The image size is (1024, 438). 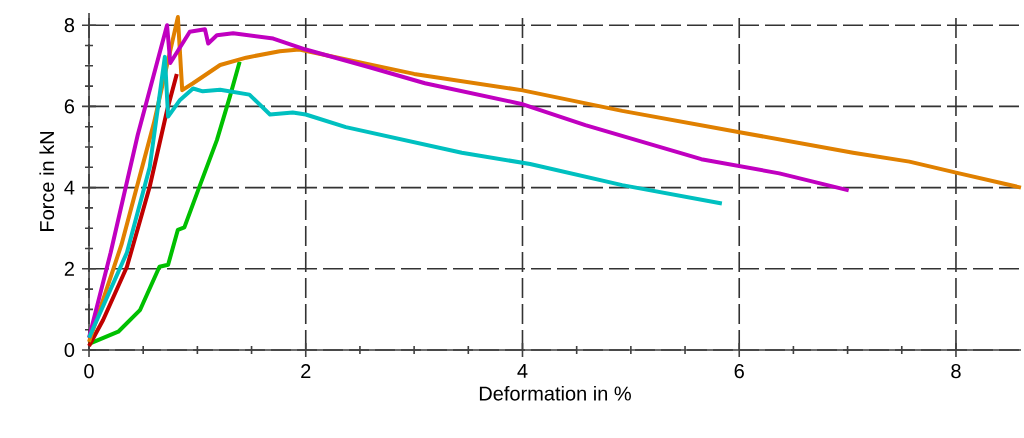 What do you see at coordinates (69, 350) in the screenshot?
I see `y-tick-label: 0` at bounding box center [69, 350].